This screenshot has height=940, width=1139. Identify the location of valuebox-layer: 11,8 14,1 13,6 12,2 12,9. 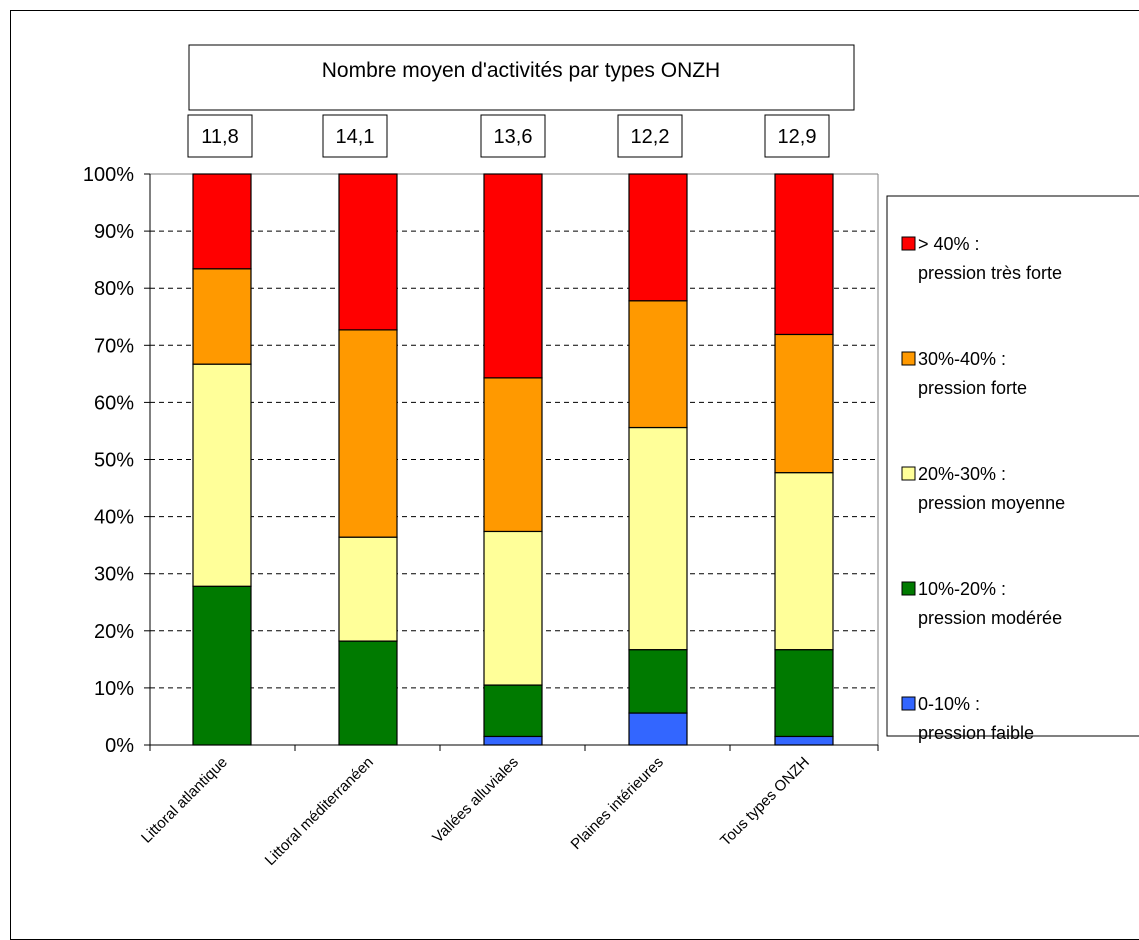
(508, 136).